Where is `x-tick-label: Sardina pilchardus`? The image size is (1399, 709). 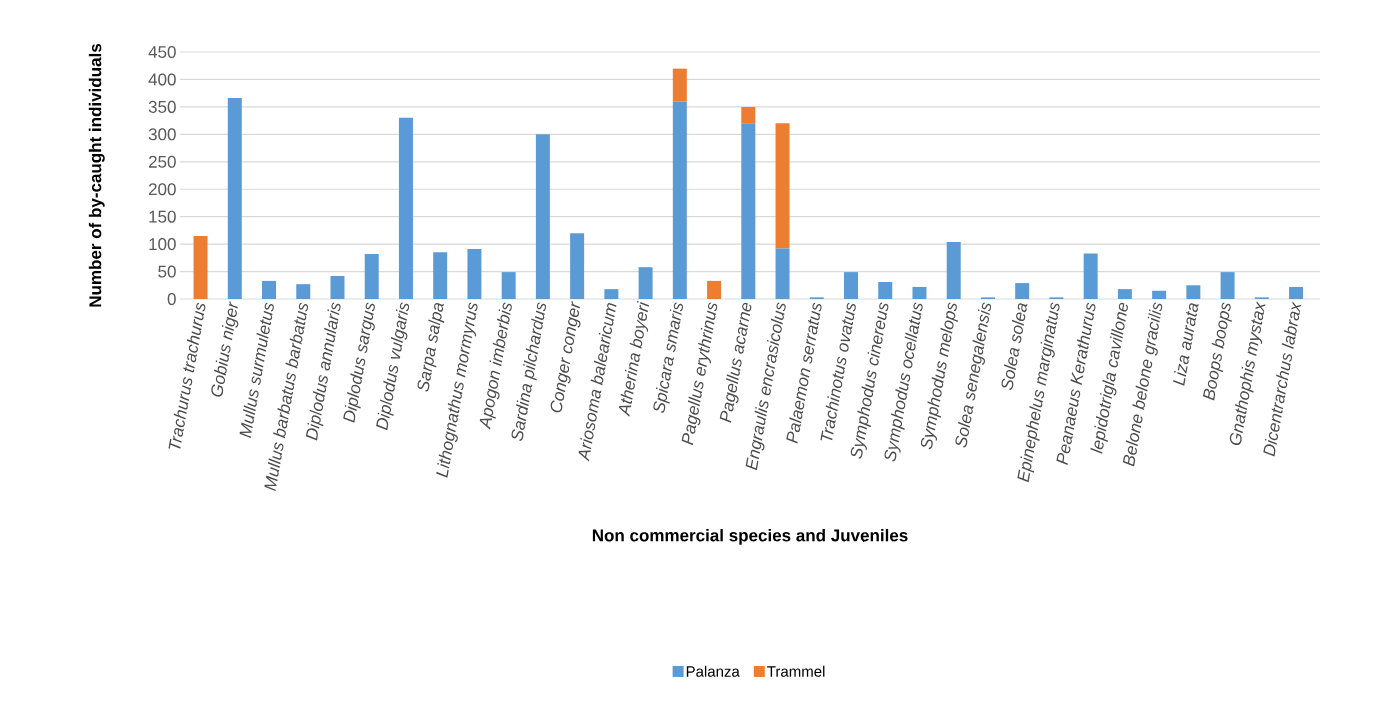 x-tick-label: Sardina pilchardus is located at coordinates (529, 371).